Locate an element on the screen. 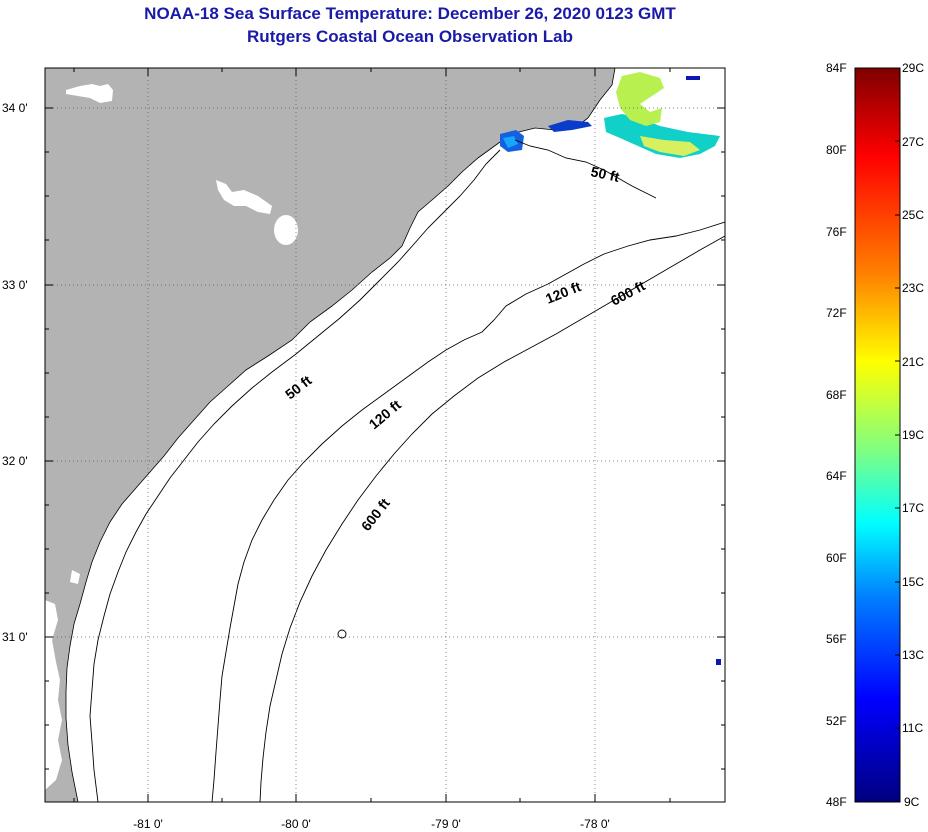 The image size is (928, 832). depth-contour-600ft-loop is located at coordinates (342, 634).